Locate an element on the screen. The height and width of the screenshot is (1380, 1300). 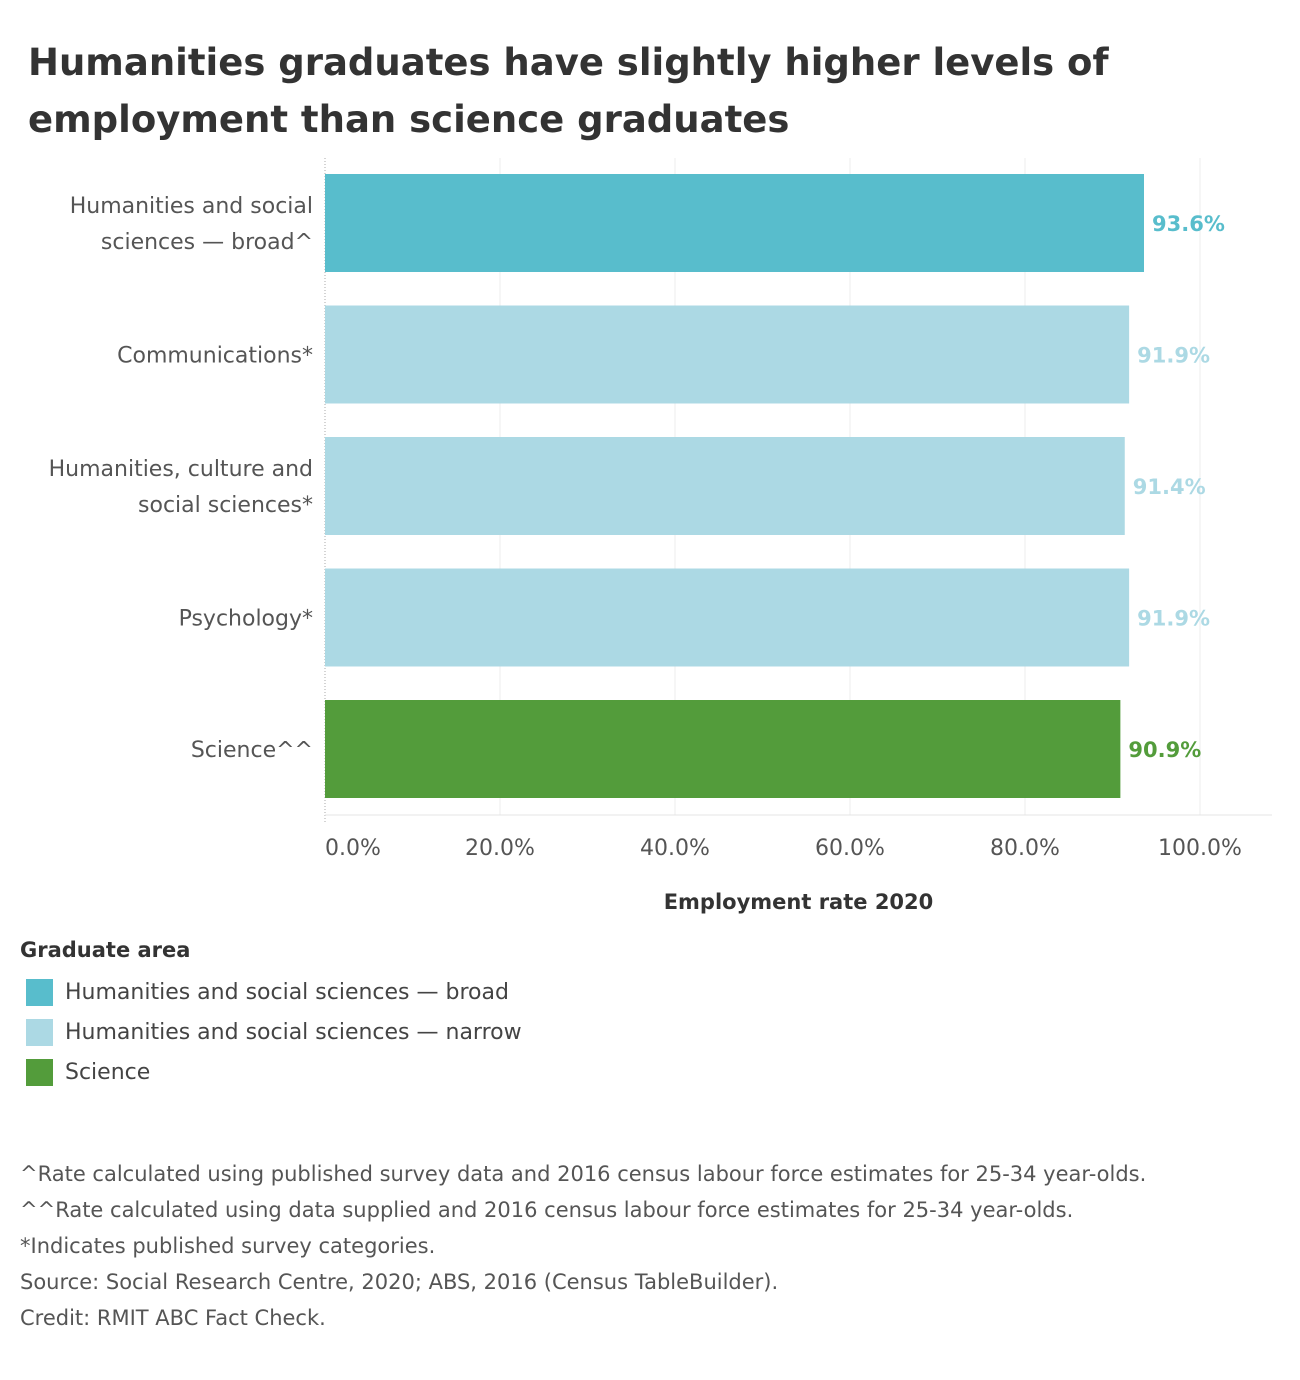
footnote-asterisk: *Indicates published survey categories. is located at coordinates (228, 1246).